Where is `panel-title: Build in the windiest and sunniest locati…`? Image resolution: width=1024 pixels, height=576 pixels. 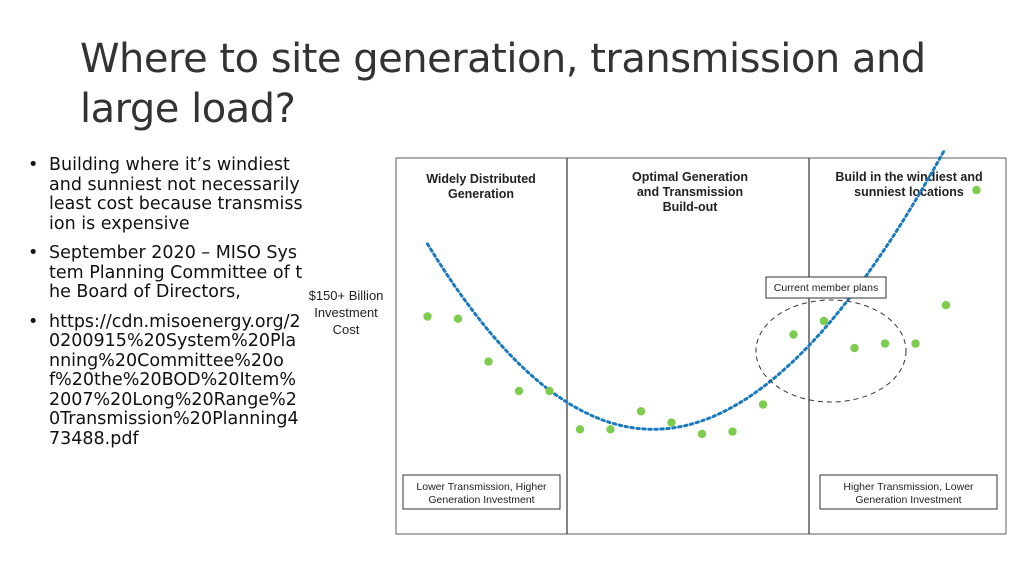 panel-title: Build in the windiest and sunniest locati… is located at coordinates (908, 184).